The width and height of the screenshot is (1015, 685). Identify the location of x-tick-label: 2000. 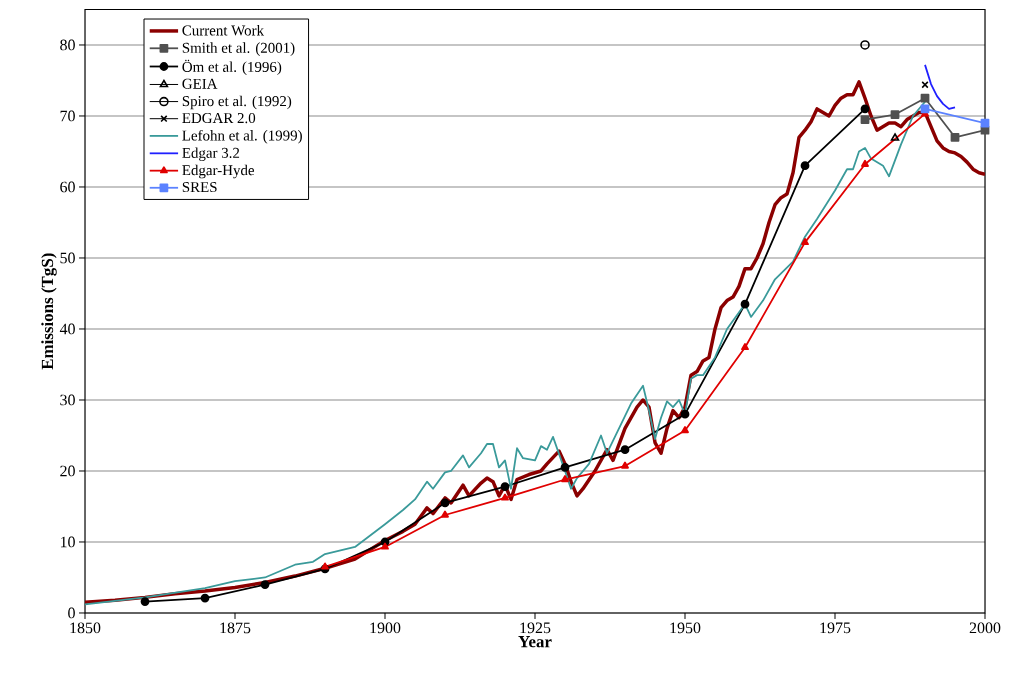
(985, 628).